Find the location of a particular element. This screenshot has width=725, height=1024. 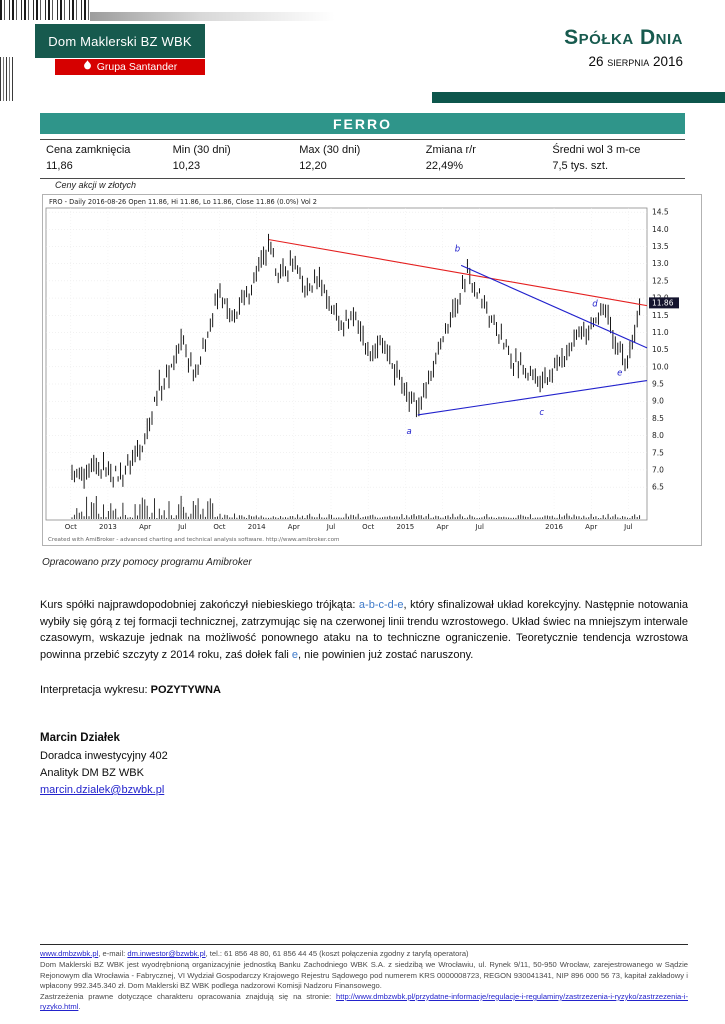

stat-change-yoy: Zmiana r/r 22,49% is located at coordinates (489, 158).